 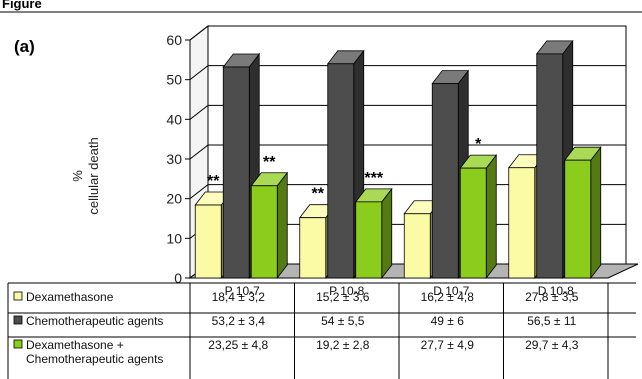 What do you see at coordinates (18, 320) in the screenshot?
I see `legend-swatch-chemo` at bounding box center [18, 320].